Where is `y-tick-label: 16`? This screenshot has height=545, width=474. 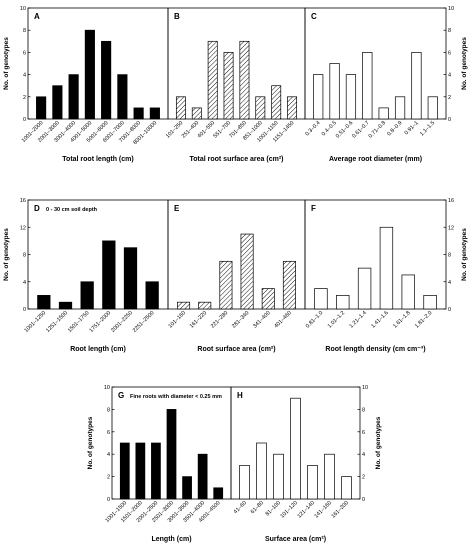 y-tick-label: 16 is located at coordinates (451, 201).